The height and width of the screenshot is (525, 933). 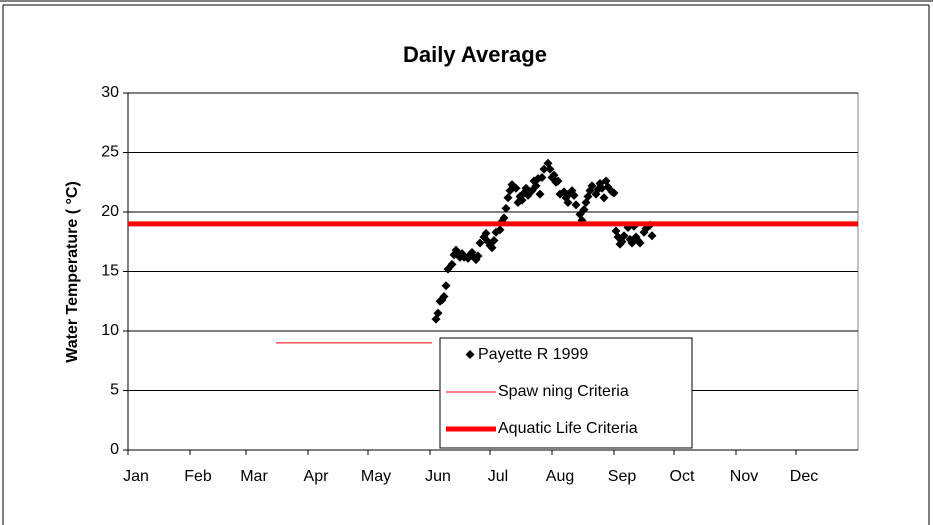 What do you see at coordinates (110, 92) in the screenshot?
I see `y-tick-label: 30` at bounding box center [110, 92].